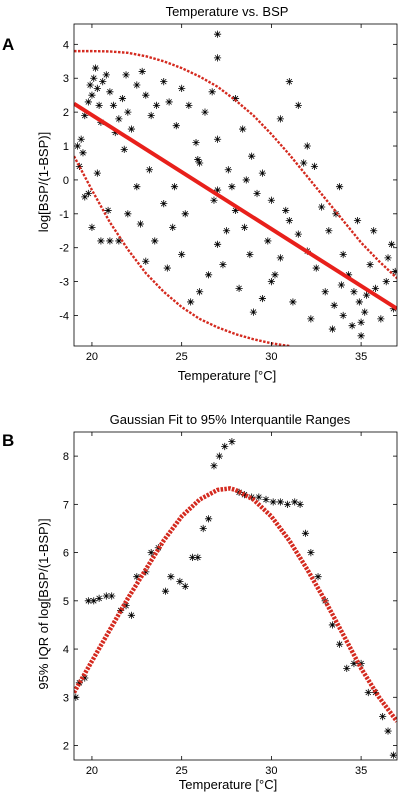  What do you see at coordinates (66, 698) in the screenshot?
I see `panel-b-y-tick-label: 3` at bounding box center [66, 698].